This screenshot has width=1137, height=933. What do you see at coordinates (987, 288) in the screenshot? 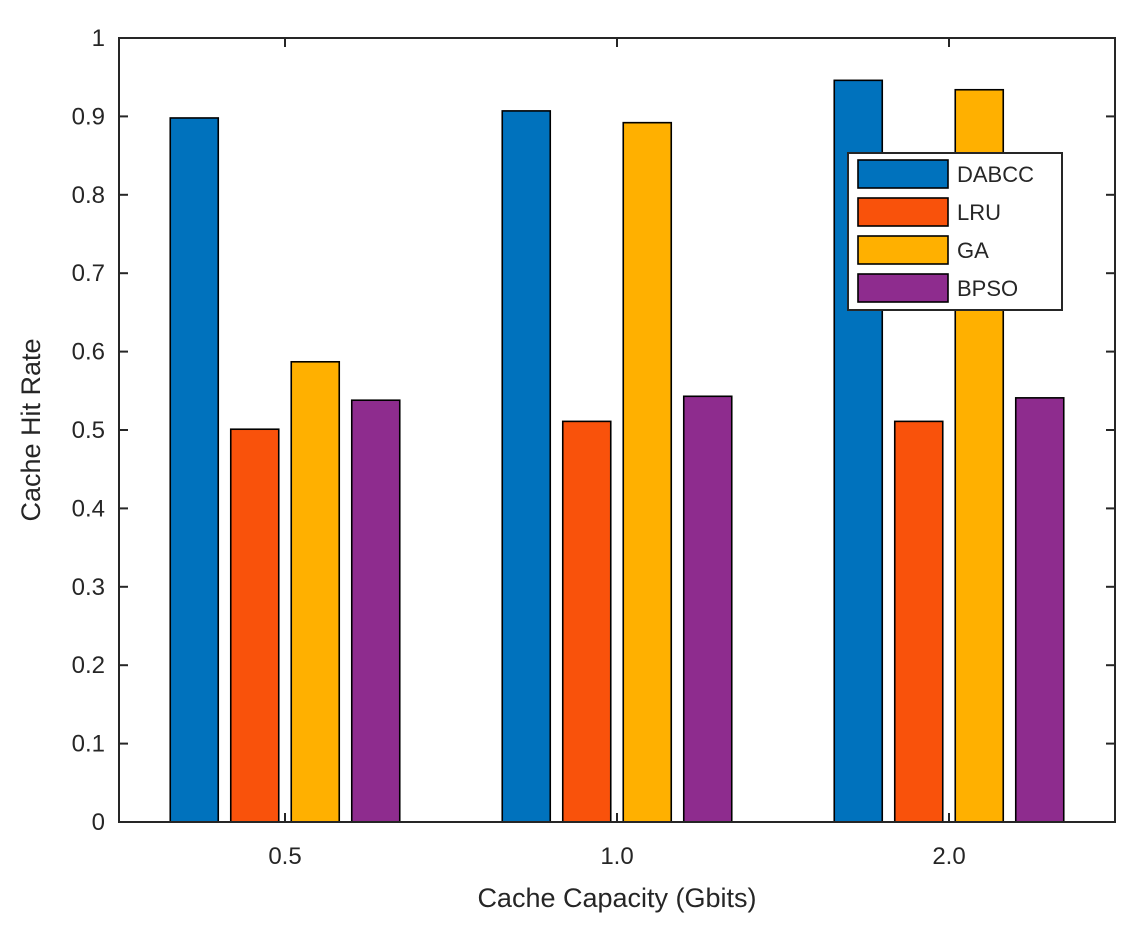
I see `legend-label-bpso: BPSO` at bounding box center [987, 288].